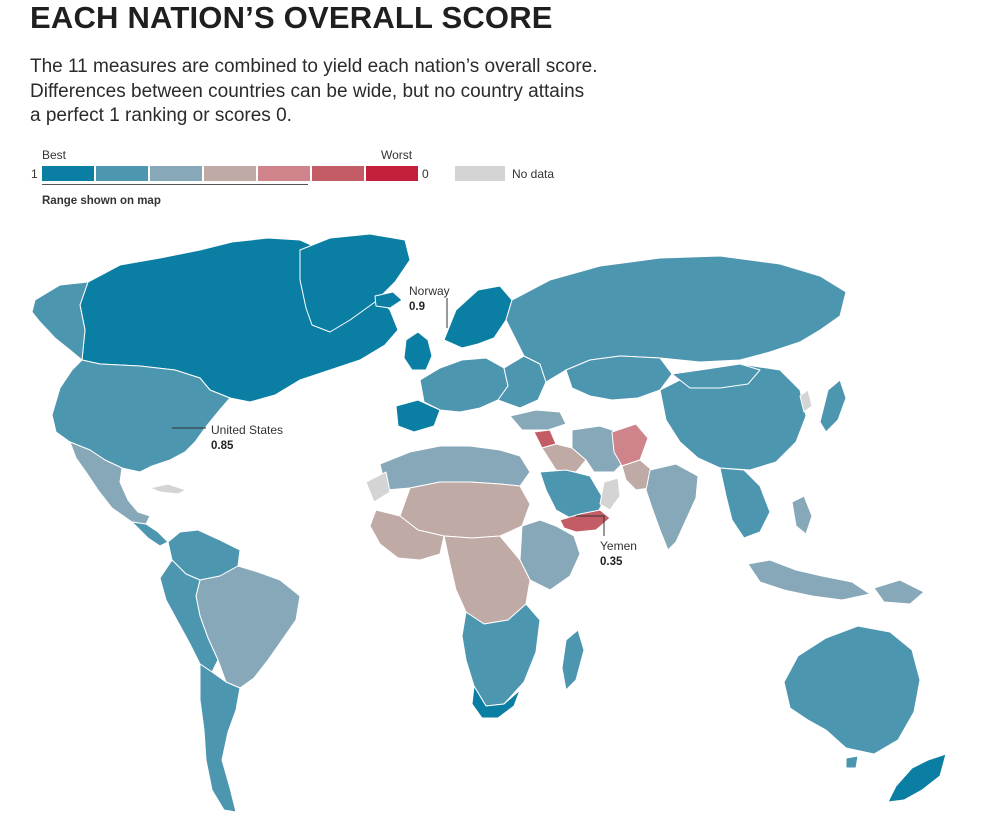  I want to click on country-central-africa, so click(487, 580).